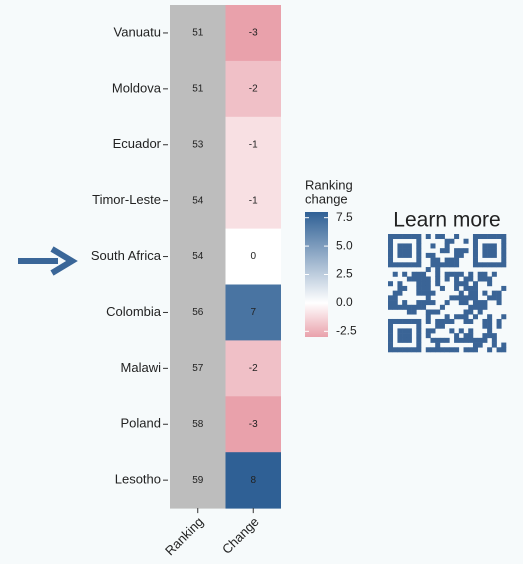 This screenshot has width=523, height=564. What do you see at coordinates (198, 368) in the screenshot?
I see `cell-label: 57` at bounding box center [198, 368].